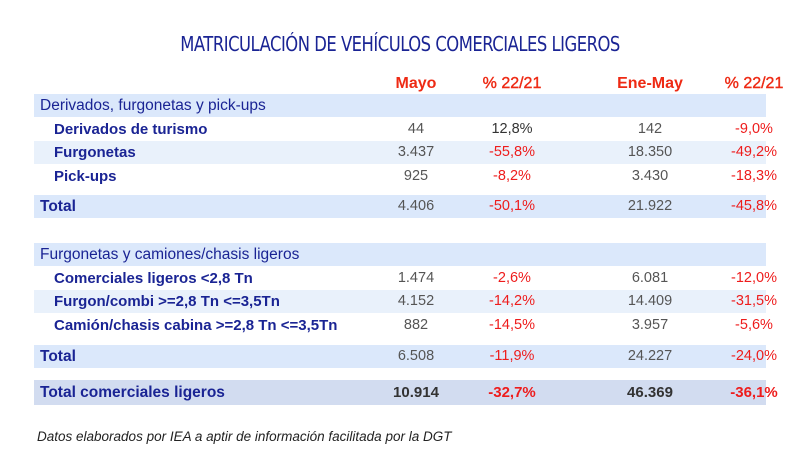 The image size is (800, 474). Describe the element at coordinates (416, 83) in the screenshot. I see `column-header-mayo: Mayo` at that location.